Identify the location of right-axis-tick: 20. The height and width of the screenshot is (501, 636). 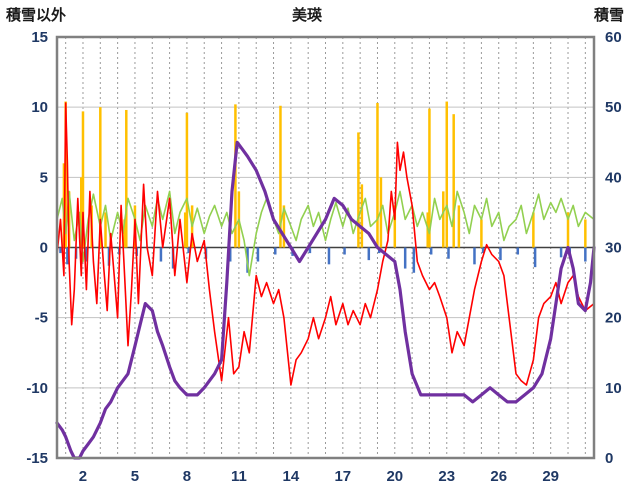
(613, 318).